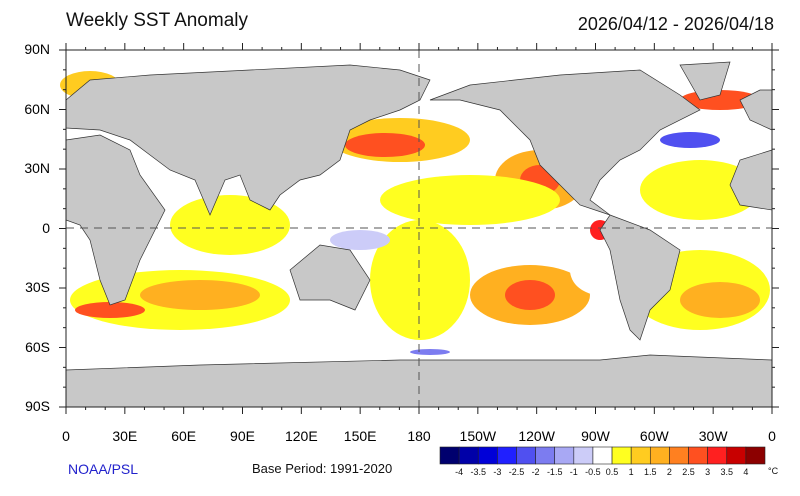  I want to click on lon-label: 120E, so click(301, 436).